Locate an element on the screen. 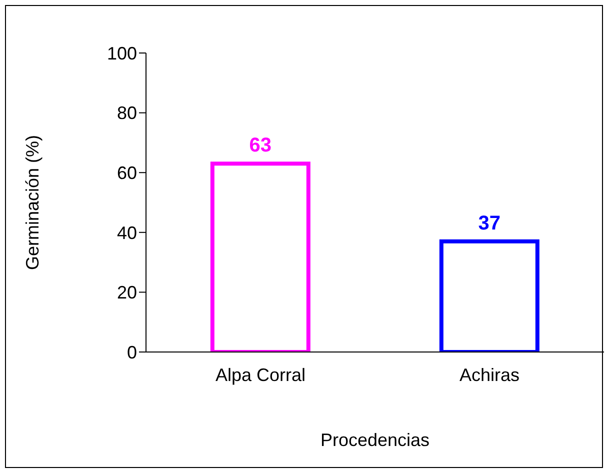 Image resolution: width=607 pixels, height=472 pixels. x-tick-label: Alpa Corral is located at coordinates (260, 374).